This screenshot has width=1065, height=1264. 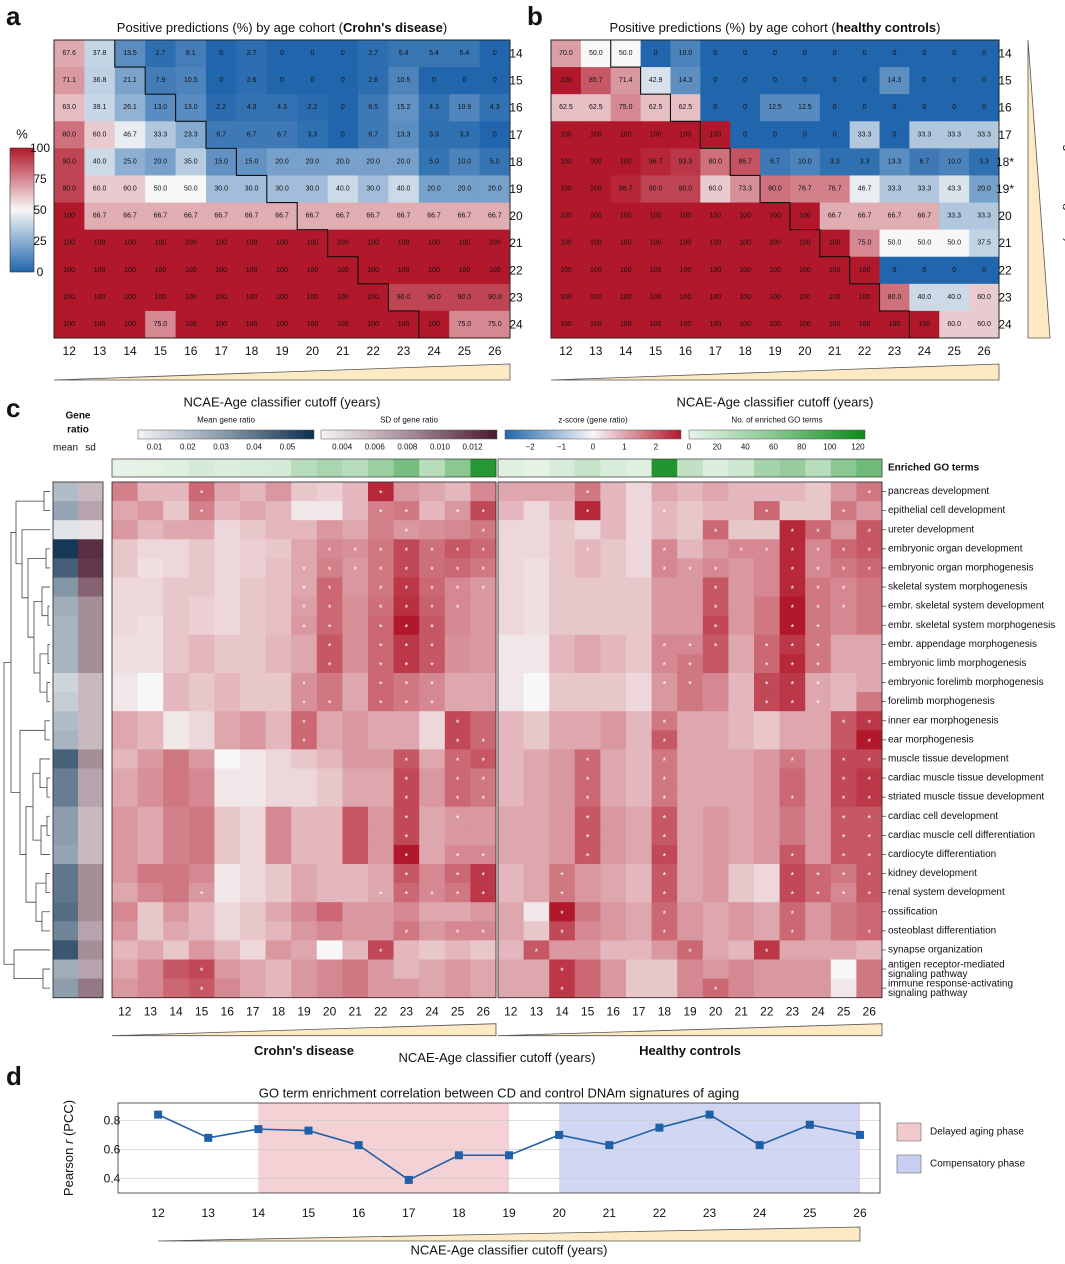 I want to click on data-point, so click(x=258, y=1129).